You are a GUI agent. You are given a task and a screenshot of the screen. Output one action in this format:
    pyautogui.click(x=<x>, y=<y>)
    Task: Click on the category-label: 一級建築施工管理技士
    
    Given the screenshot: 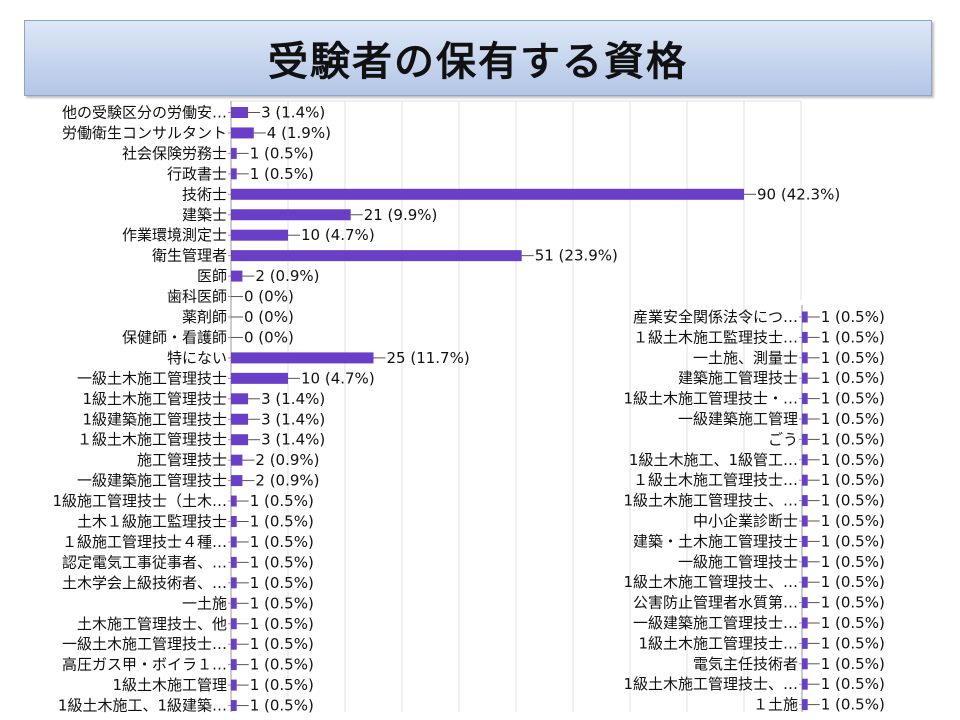 What is the action you would take?
    pyautogui.click(x=152, y=481)
    